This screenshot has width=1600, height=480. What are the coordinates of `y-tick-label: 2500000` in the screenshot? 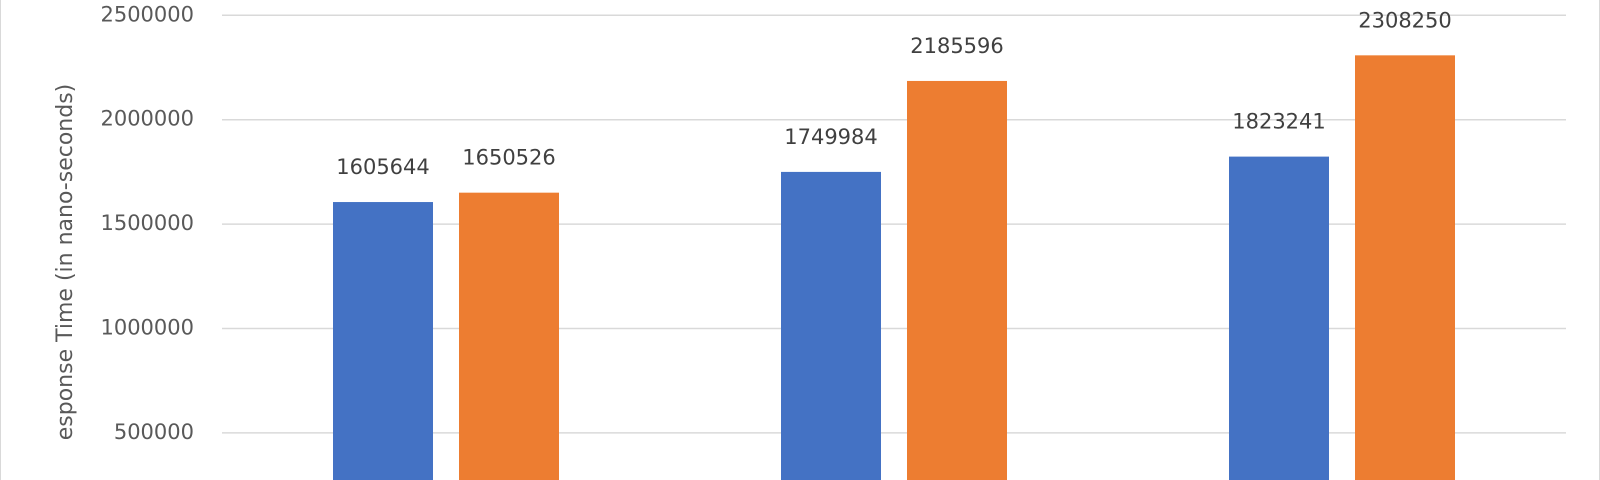 It's located at (147, 14).